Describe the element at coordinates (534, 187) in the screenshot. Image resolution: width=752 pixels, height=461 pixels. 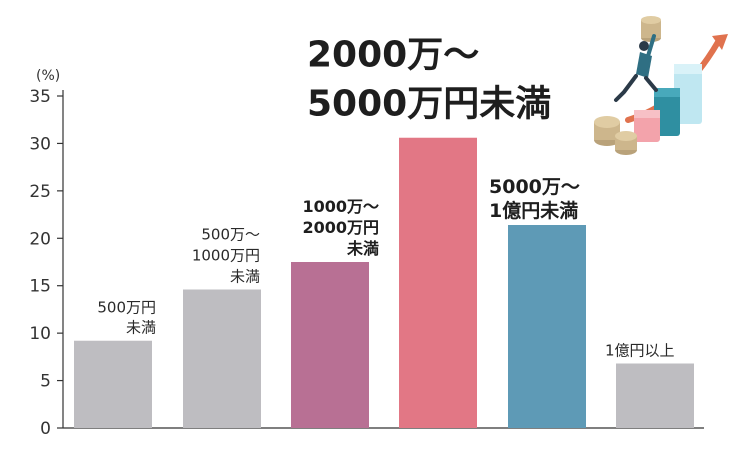
I see `category-label: 5000万～` at that location.